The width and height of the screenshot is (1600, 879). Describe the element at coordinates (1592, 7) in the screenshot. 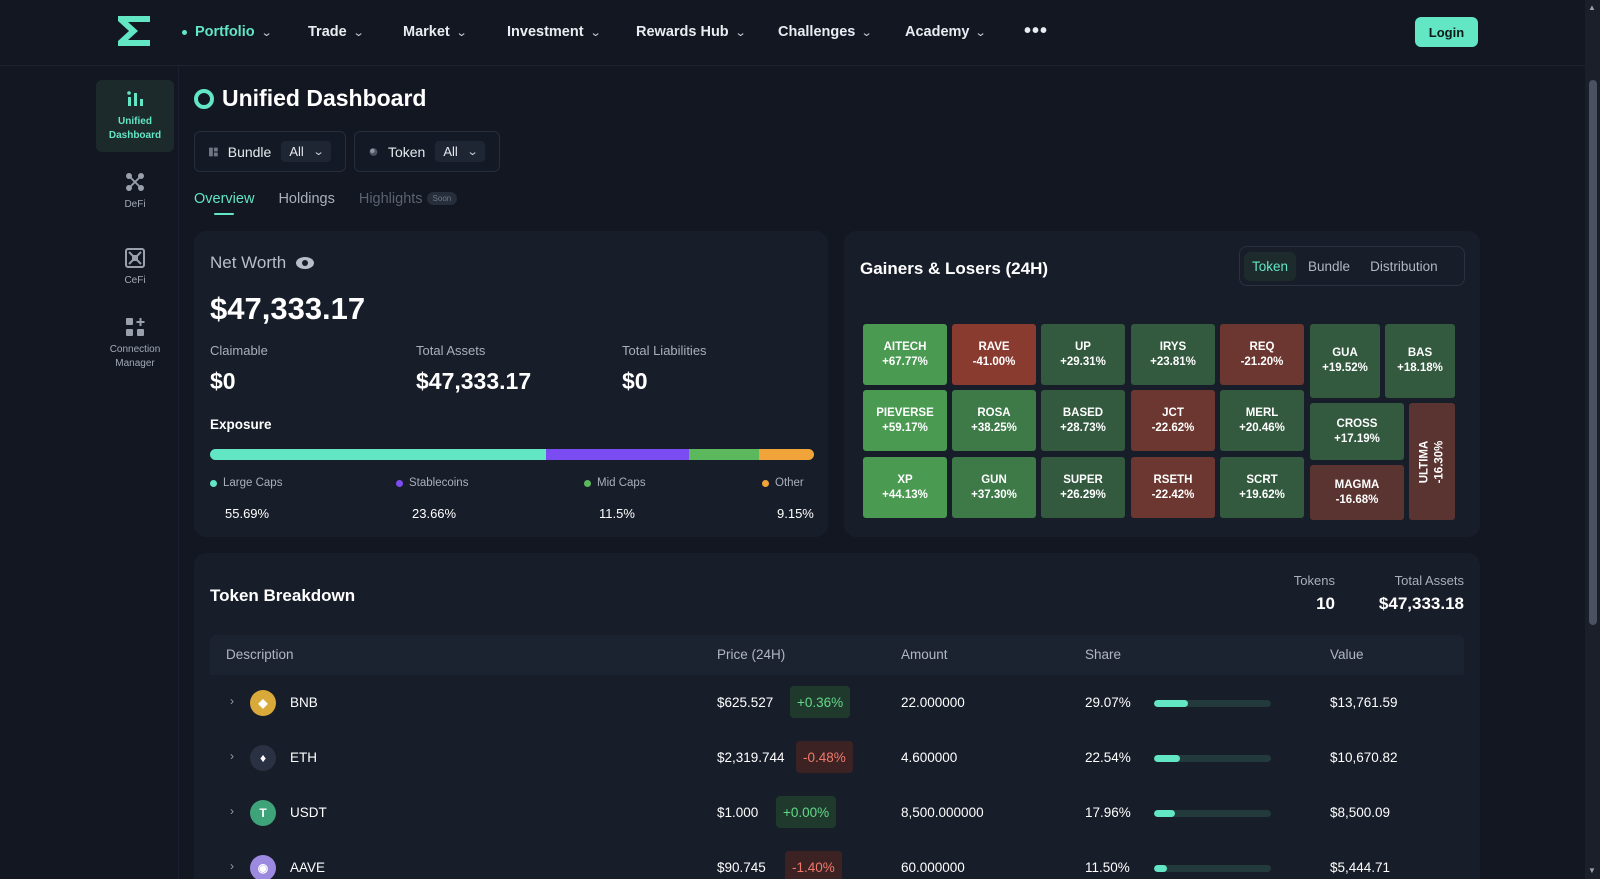

I see `scroll-up-icon: ▲` at that location.